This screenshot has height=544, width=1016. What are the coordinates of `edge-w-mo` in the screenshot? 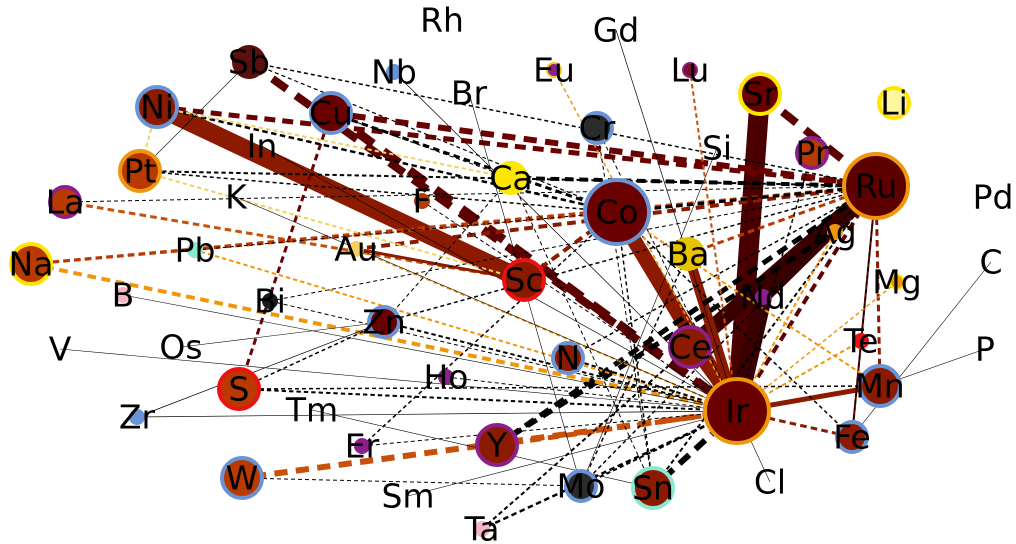 It's located at (411, 482).